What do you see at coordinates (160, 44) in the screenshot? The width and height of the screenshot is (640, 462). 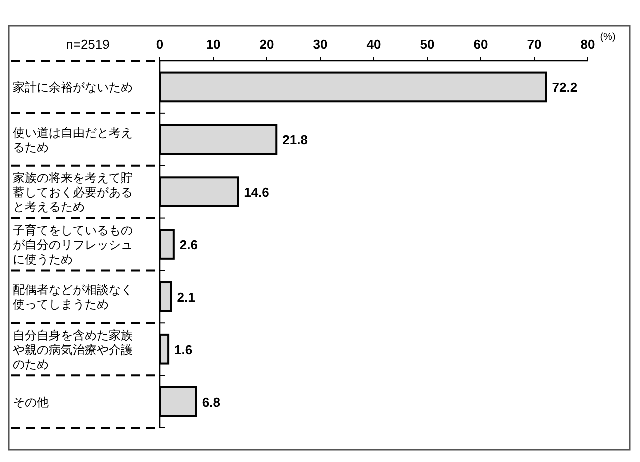 I see `x-tick-label: 0` at bounding box center [160, 44].